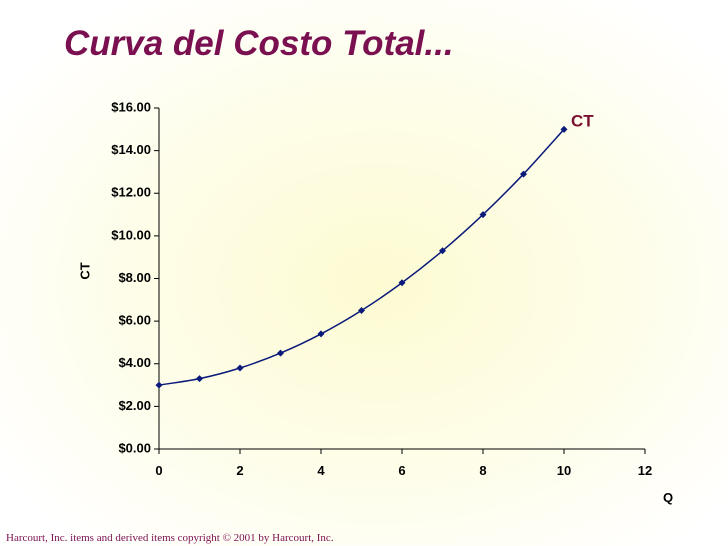 The height and width of the screenshot is (546, 728). I want to click on x-tick-label: 12, so click(645, 470).